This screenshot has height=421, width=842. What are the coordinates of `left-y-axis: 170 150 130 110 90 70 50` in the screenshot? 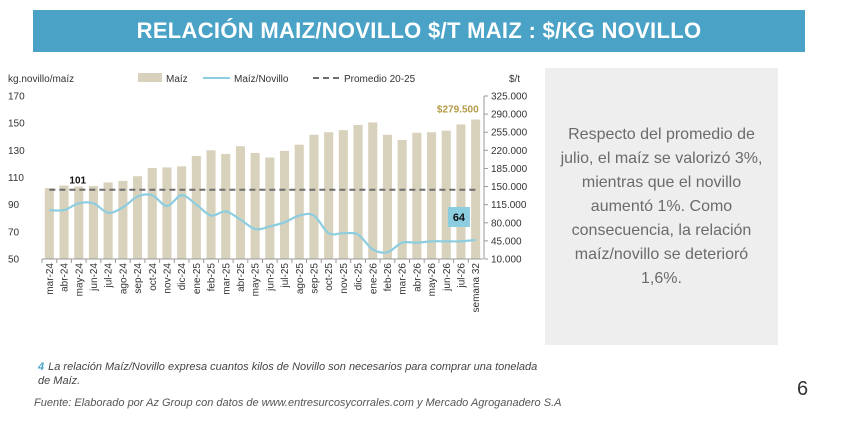 It's located at (16, 179).